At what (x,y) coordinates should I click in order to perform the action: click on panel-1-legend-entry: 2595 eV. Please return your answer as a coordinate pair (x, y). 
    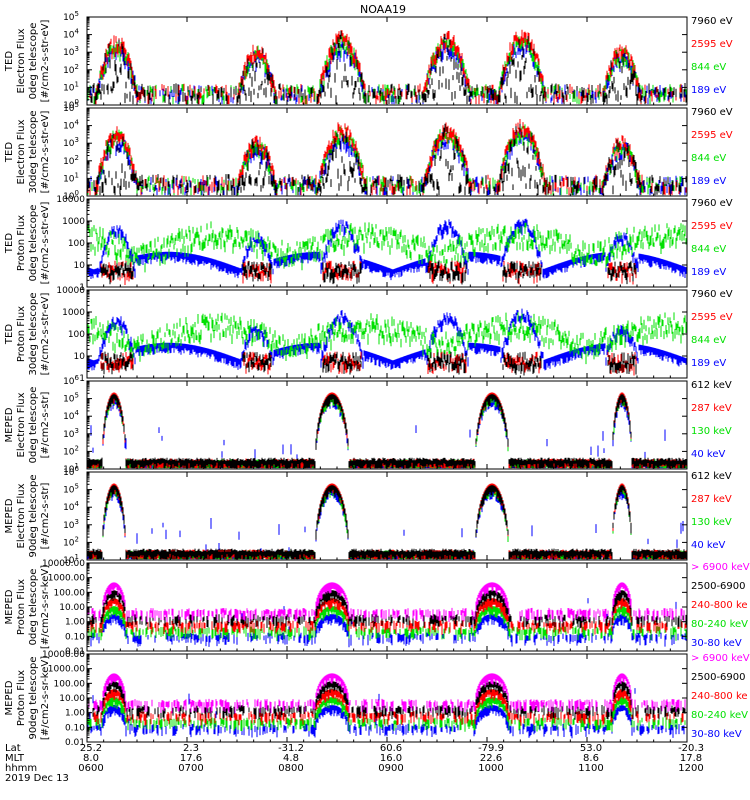
    Looking at the image, I should click on (712, 44).